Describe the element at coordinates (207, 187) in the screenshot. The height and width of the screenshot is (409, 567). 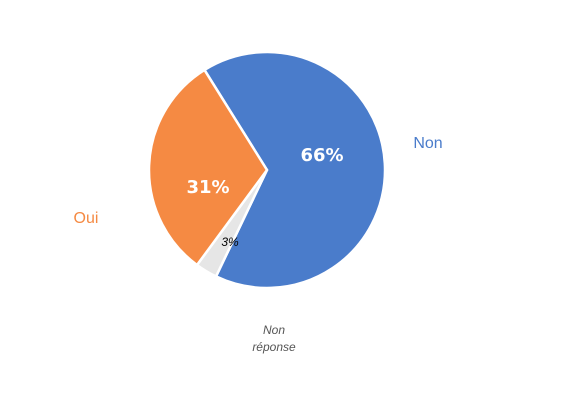
I see `slice-label-oui: 31%` at that location.